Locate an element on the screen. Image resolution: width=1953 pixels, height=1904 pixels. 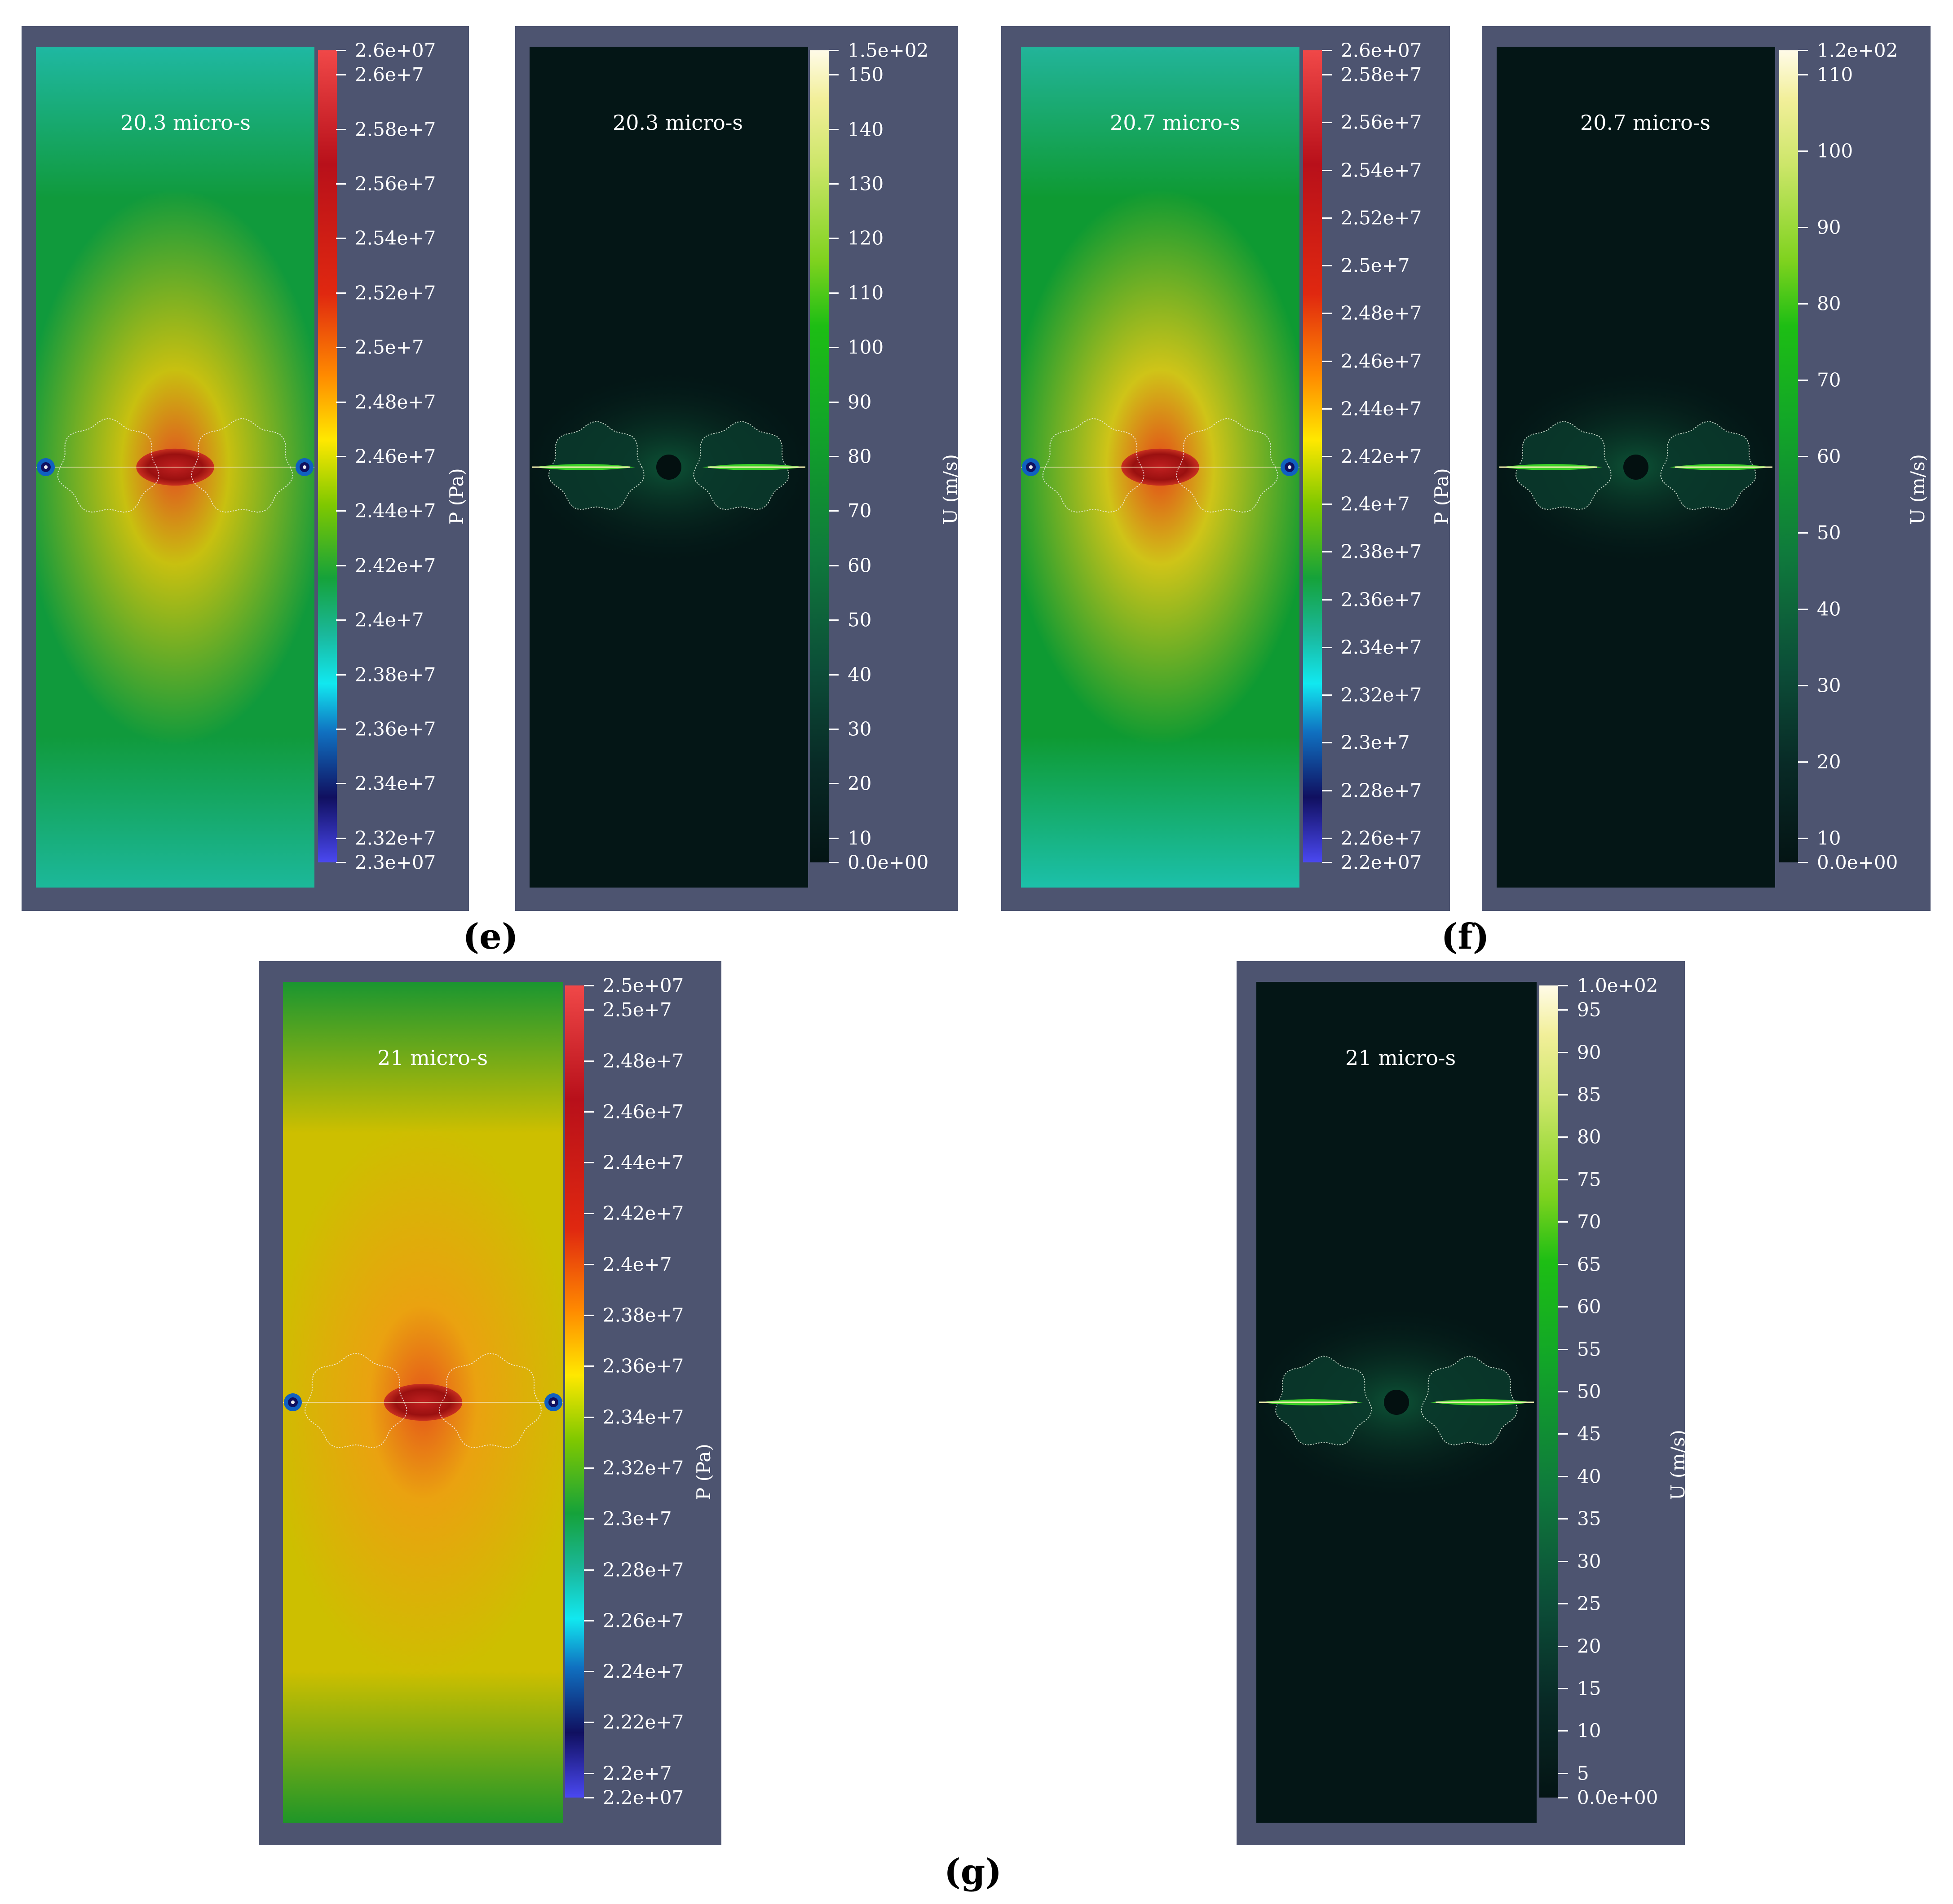
f-pressure-quantity-label: P (Pa) is located at coordinates (1442, 496).